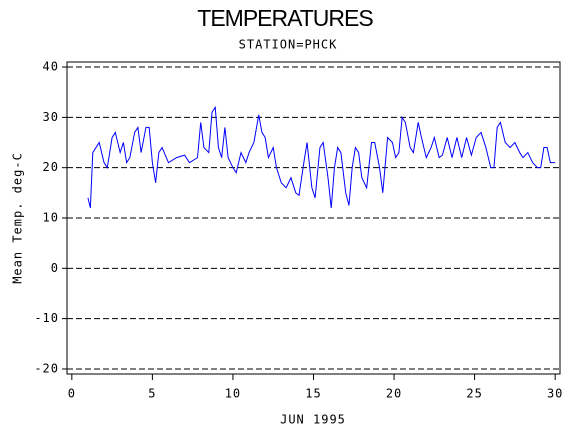 The height and width of the screenshot is (430, 570). I want to click on chart-title: TEMPERATURES, so click(285, 18).